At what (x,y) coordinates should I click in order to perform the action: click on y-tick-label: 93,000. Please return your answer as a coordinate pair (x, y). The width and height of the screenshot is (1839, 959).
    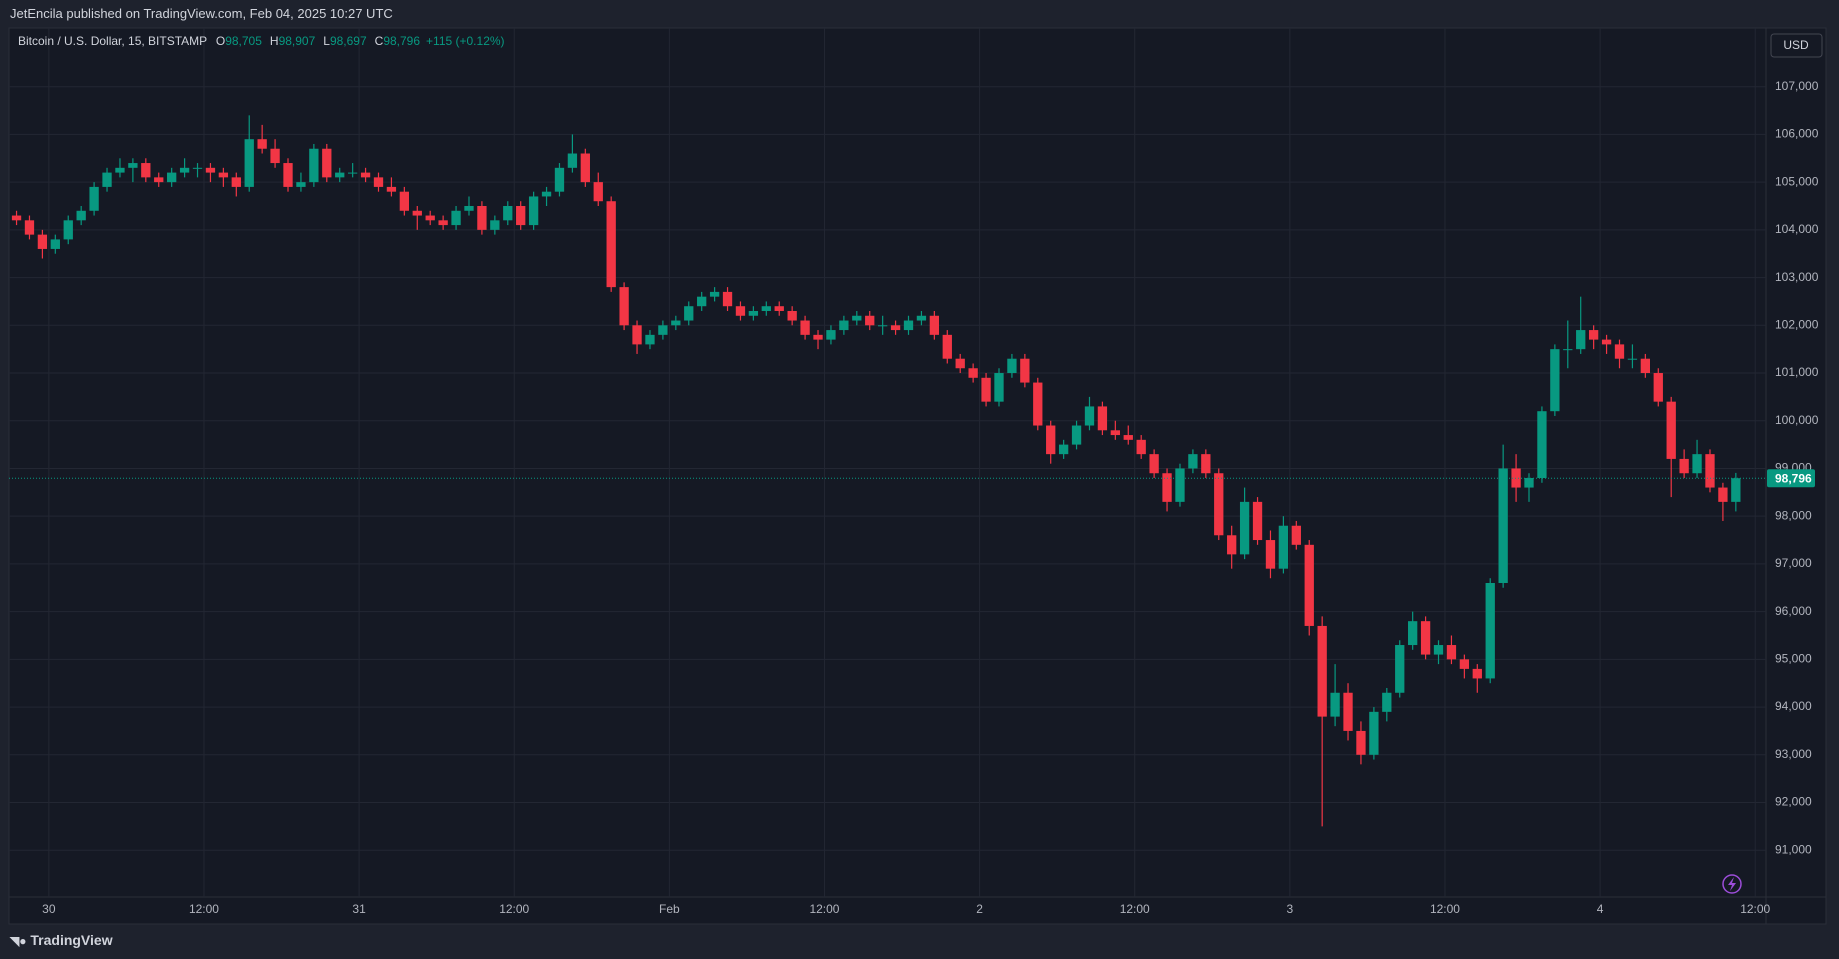
    Looking at the image, I should click on (1793, 754).